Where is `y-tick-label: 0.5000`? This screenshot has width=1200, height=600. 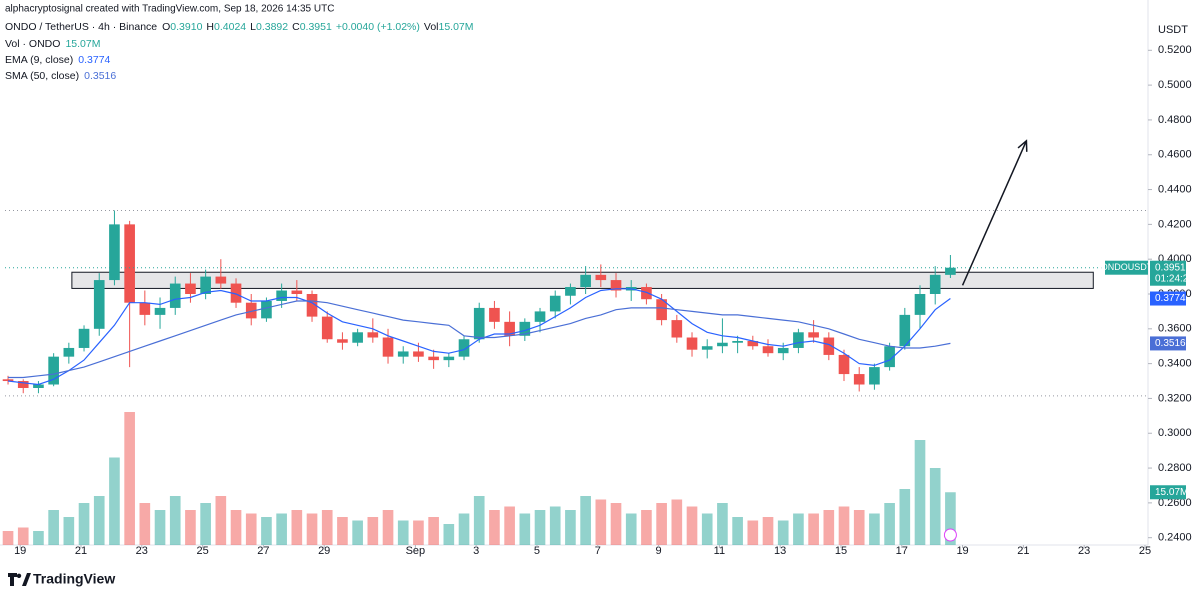 y-tick-label: 0.5000 is located at coordinates (1175, 85).